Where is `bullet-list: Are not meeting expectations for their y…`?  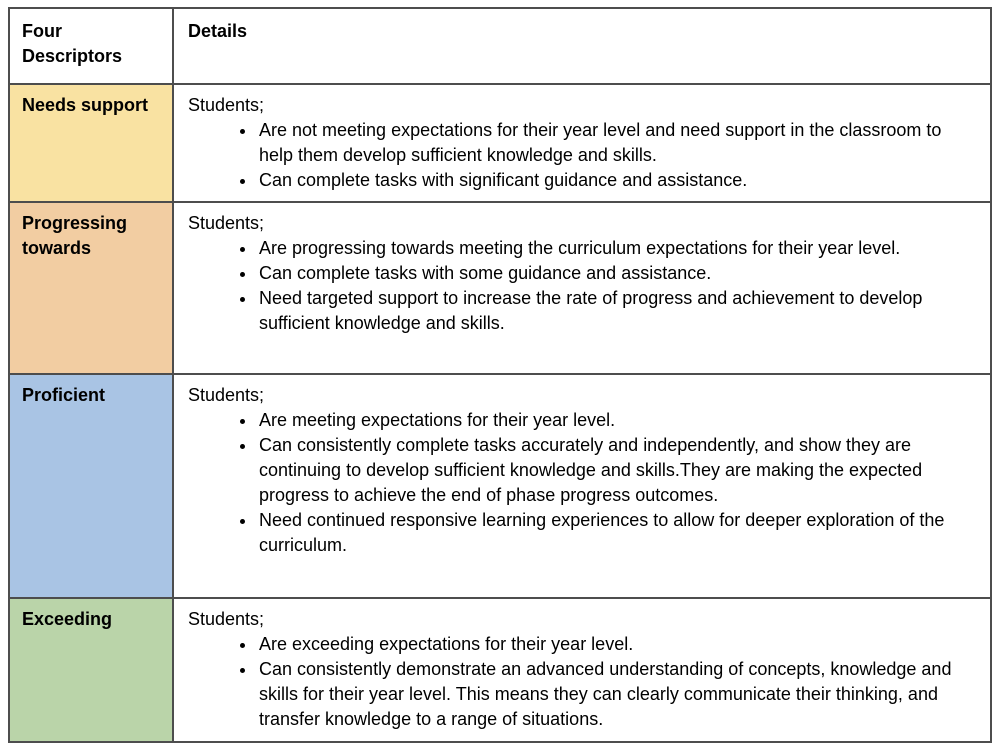 bullet-list: Are not meeting expectations for their y… is located at coordinates (584, 155).